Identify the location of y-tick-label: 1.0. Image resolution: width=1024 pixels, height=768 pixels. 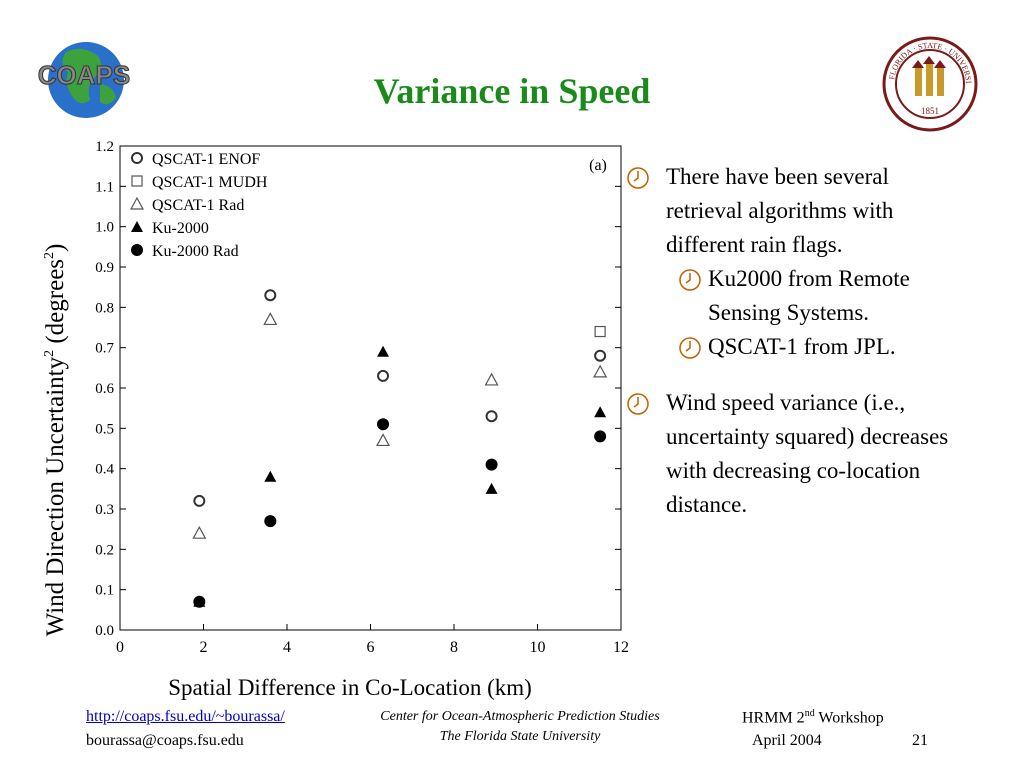
(104, 228).